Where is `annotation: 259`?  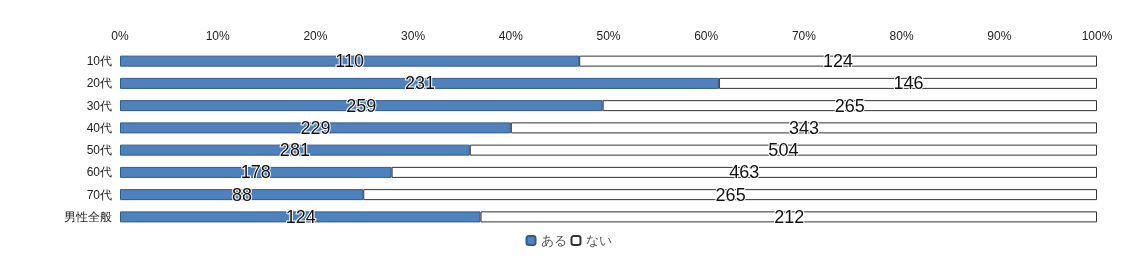 annotation: 259 is located at coordinates (361, 105).